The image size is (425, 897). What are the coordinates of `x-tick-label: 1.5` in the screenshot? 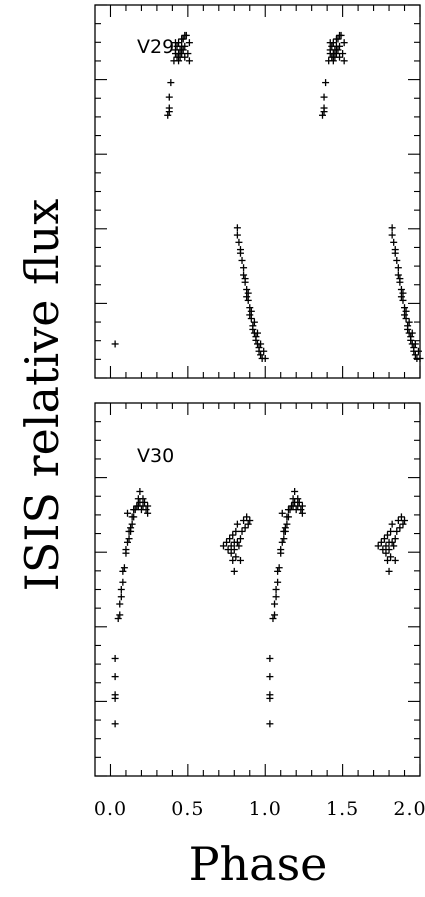 It's located at (342, 809).